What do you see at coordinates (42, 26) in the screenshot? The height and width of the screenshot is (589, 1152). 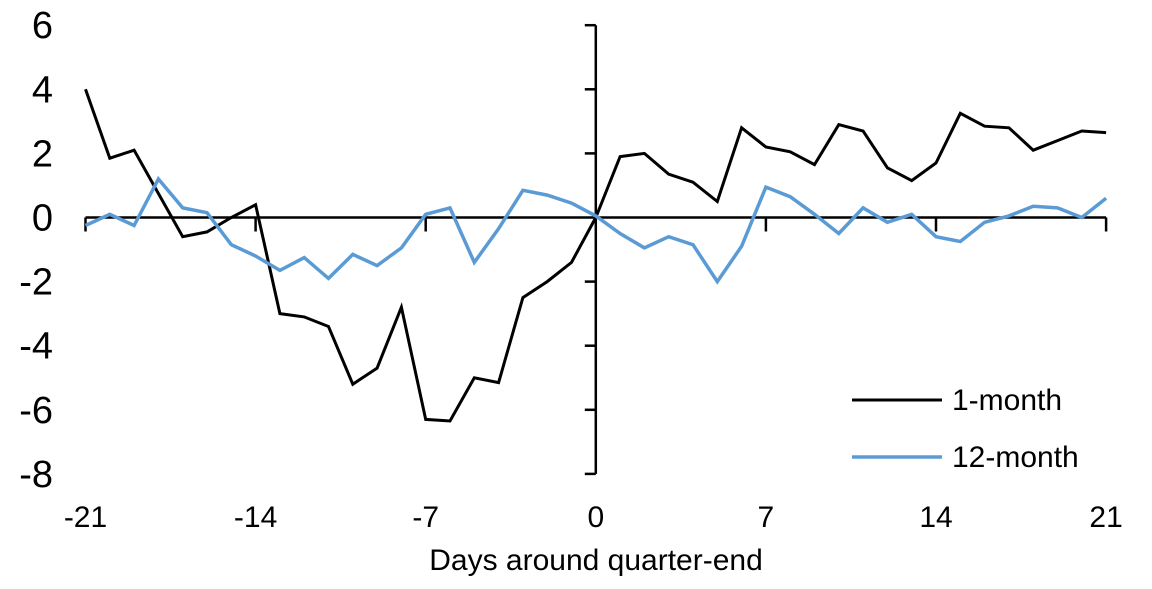 I see `y-tick-label: 6` at bounding box center [42, 26].